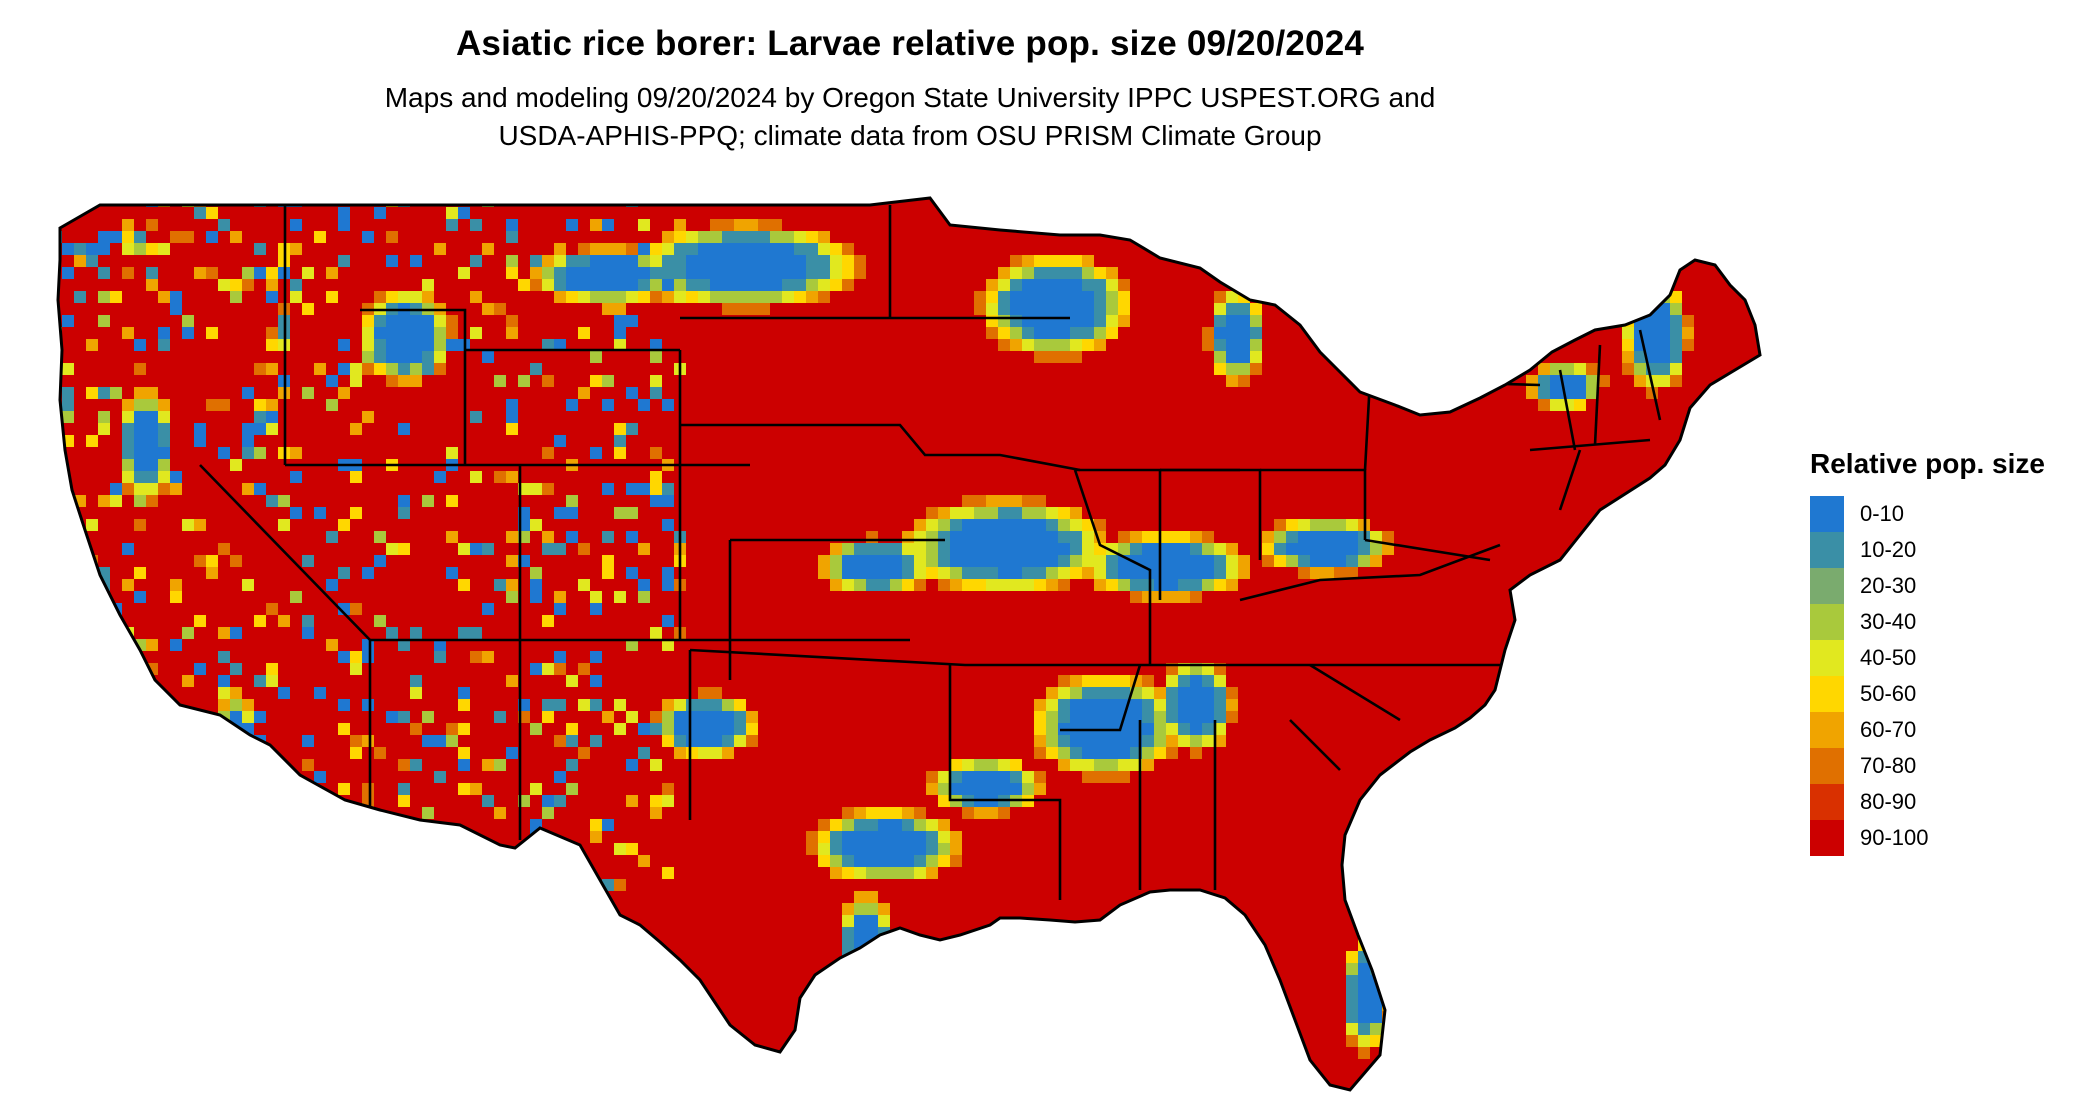 This screenshot has height=1116, width=2100. I want to click on legend-item: 20-30, so click(1950, 586).